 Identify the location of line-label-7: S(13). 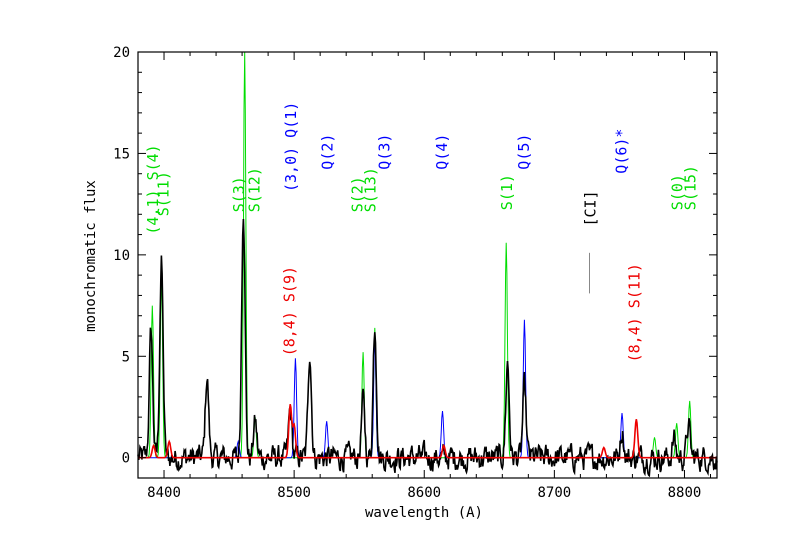
(370, 189).